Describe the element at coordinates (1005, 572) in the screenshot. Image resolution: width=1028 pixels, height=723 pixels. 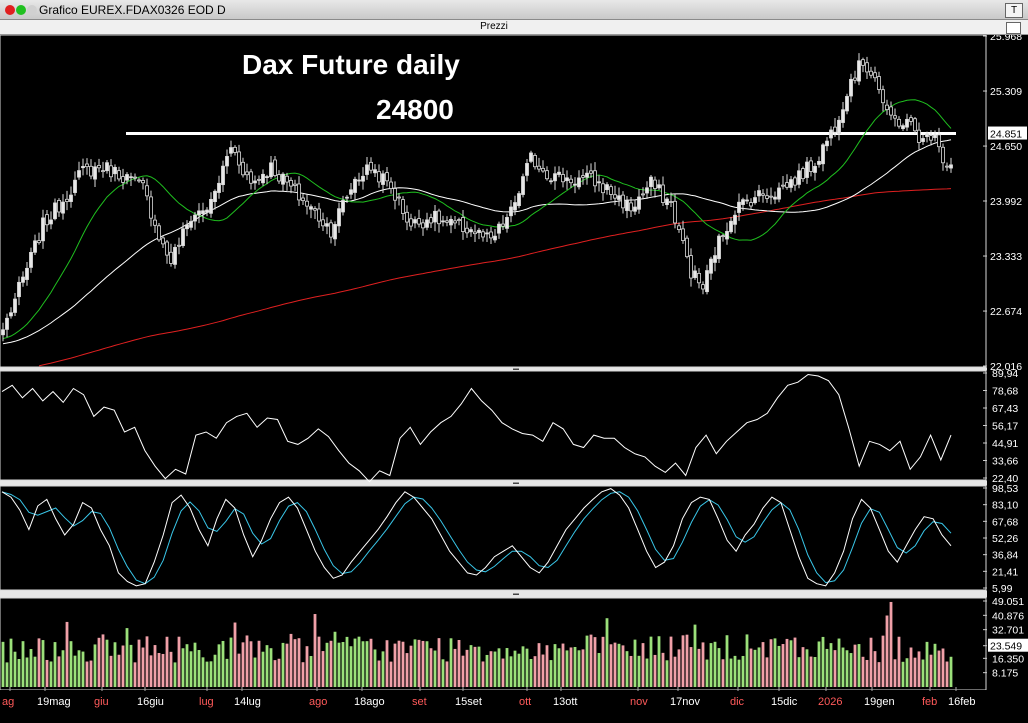
I see `stoch-tick-label: 21,41` at that location.